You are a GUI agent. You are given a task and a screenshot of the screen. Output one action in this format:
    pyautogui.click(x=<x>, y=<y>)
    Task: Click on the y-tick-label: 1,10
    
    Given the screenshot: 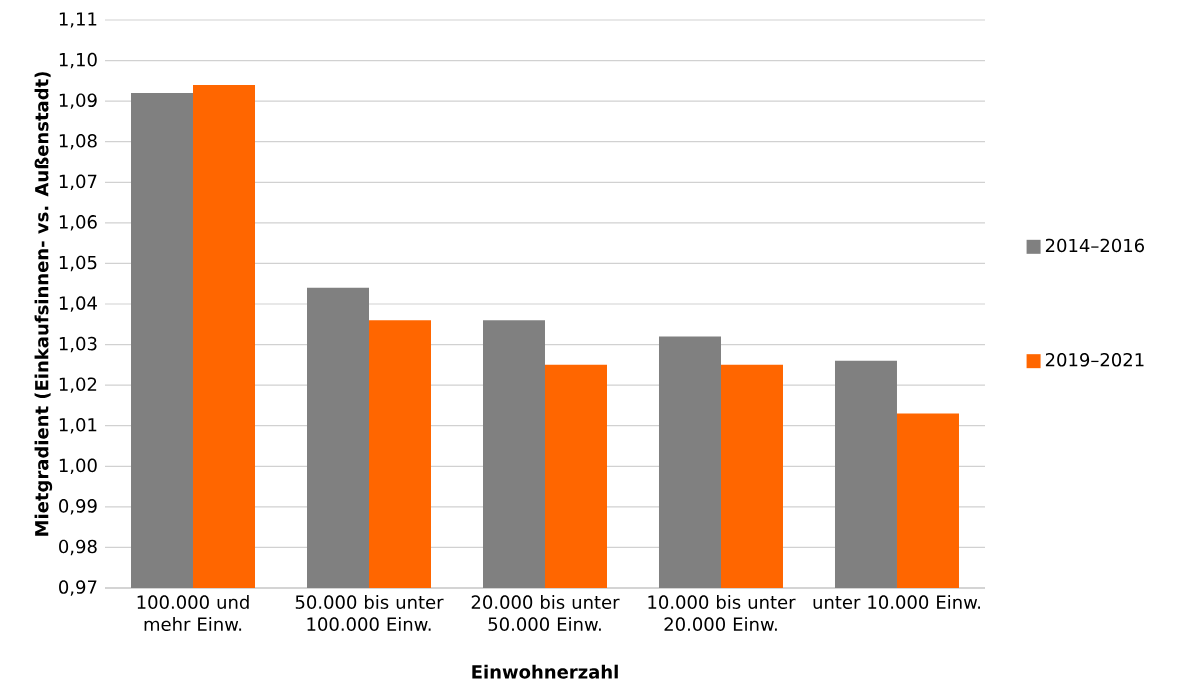 What is the action you would take?
    pyautogui.click(x=78, y=60)
    